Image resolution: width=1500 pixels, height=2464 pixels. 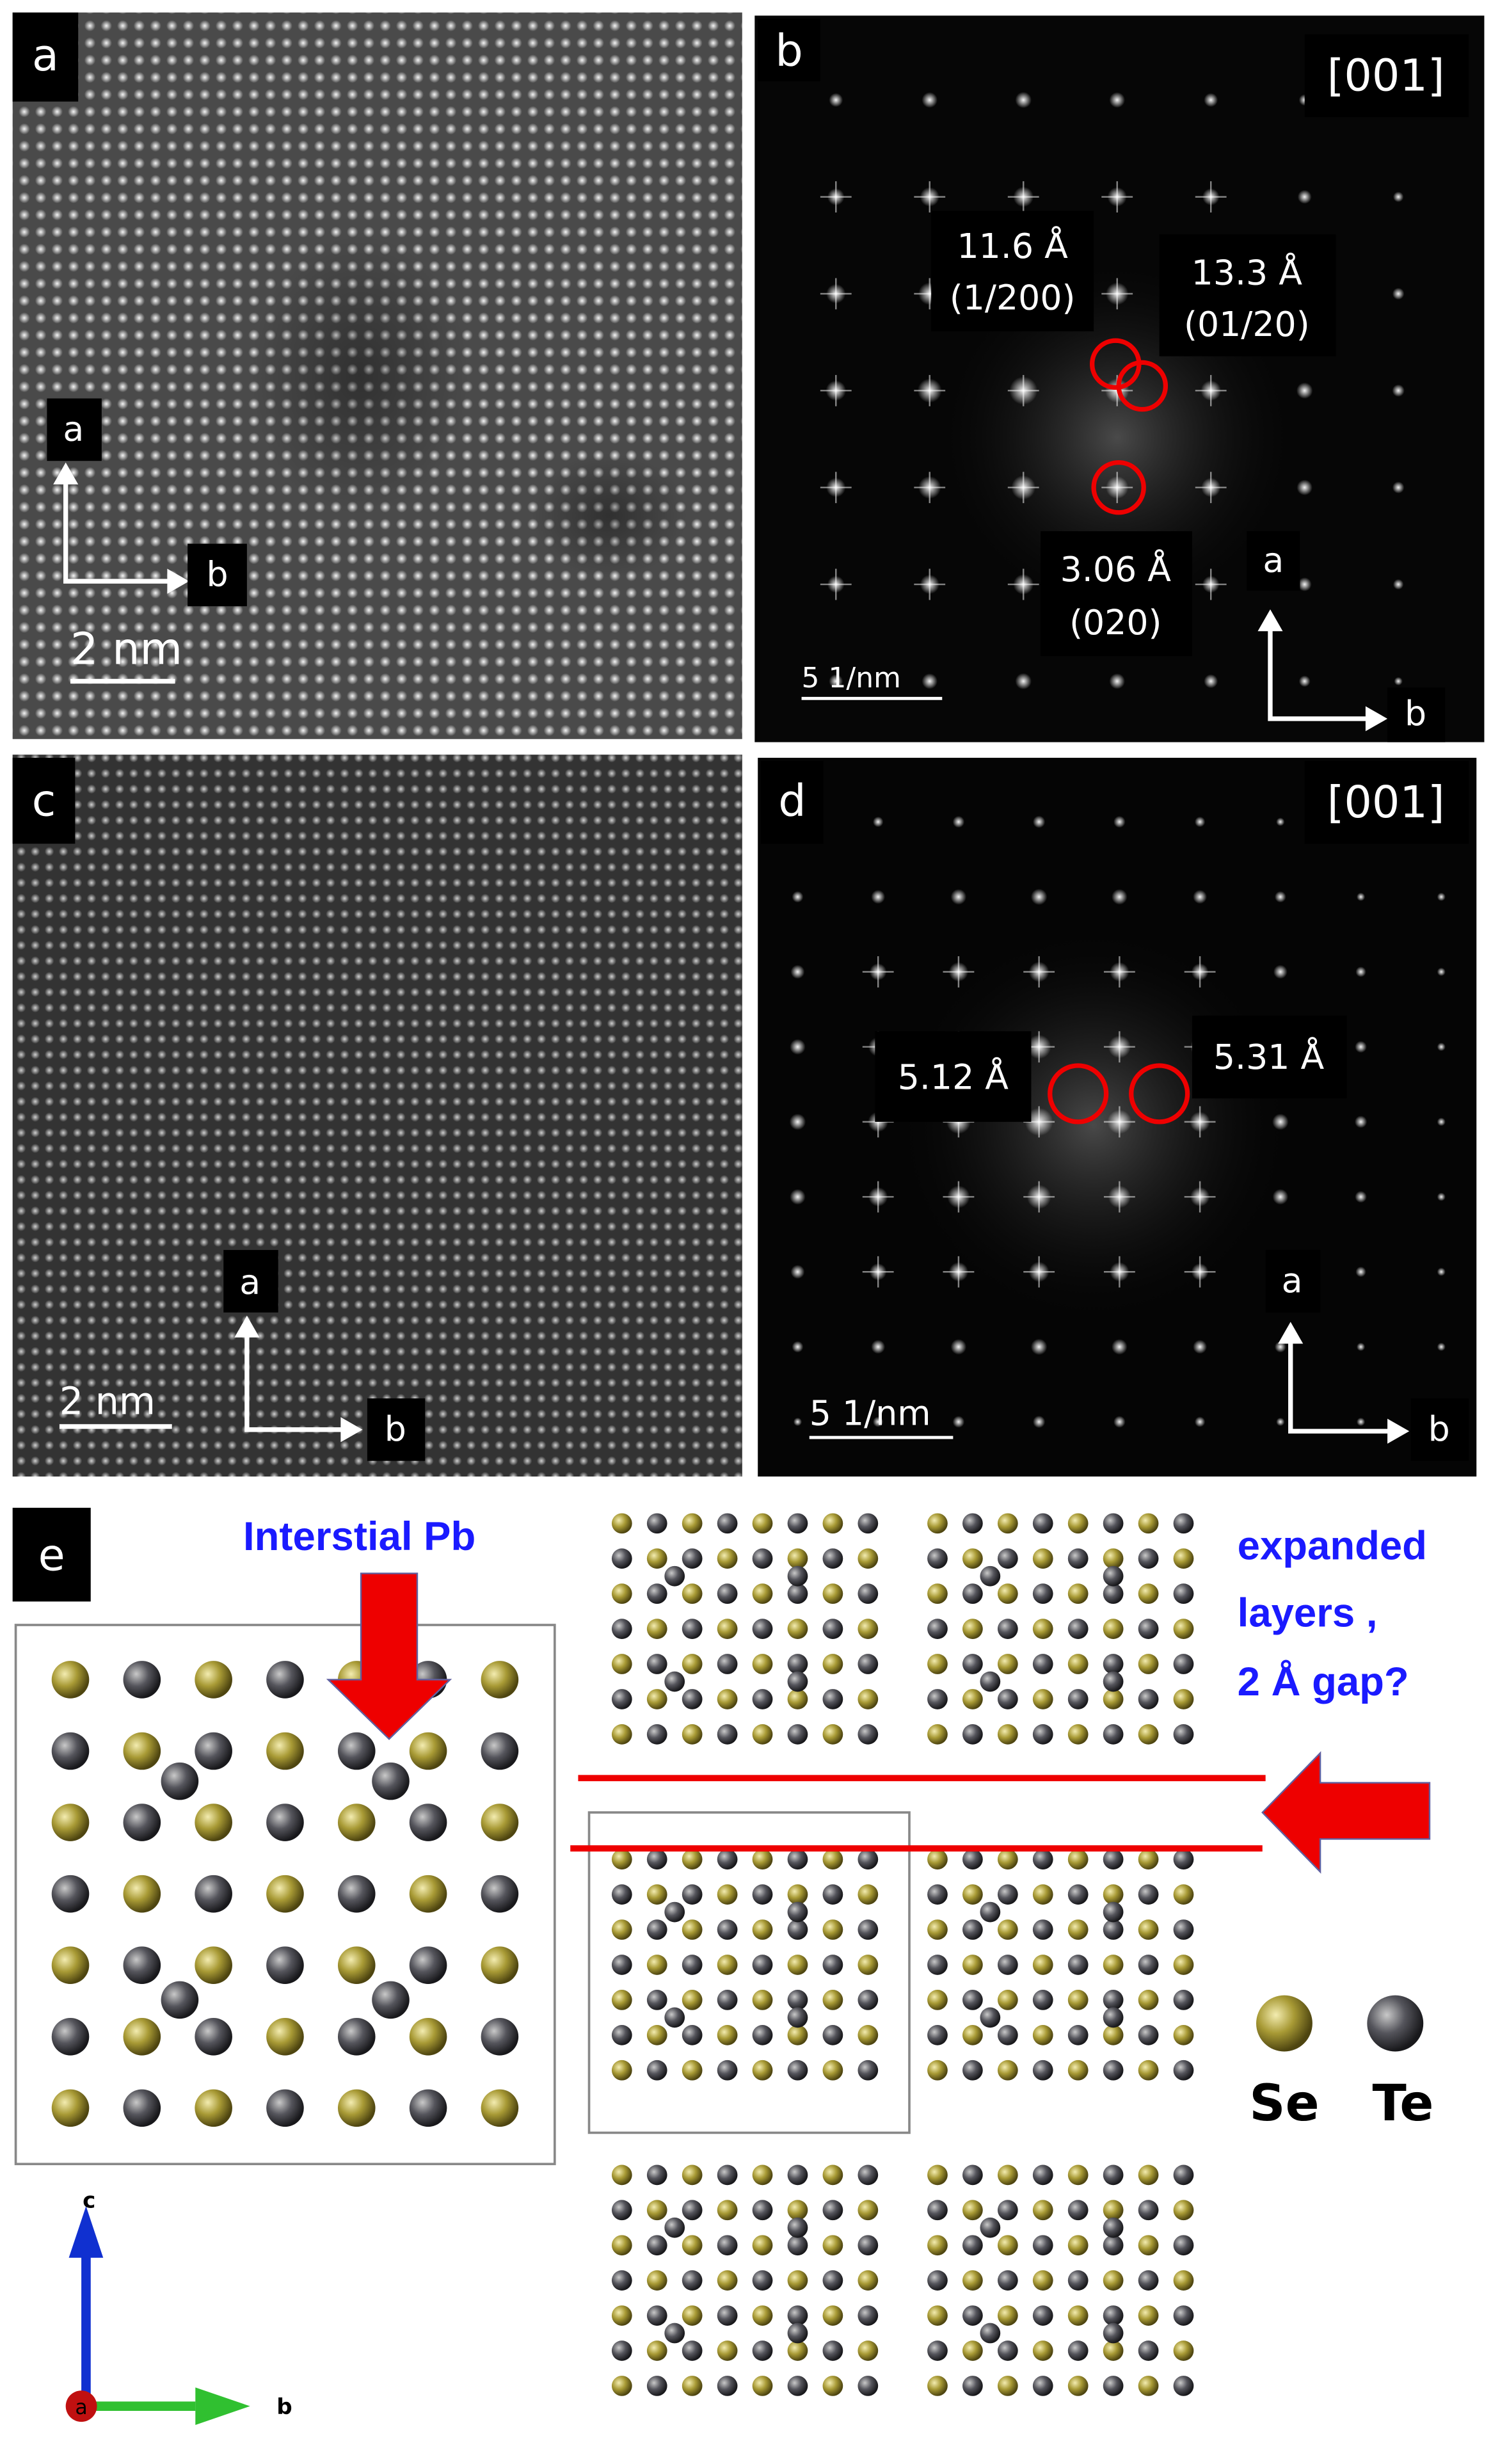 What do you see at coordinates (377, 1116) in the screenshot?
I see `tem-image` at bounding box center [377, 1116].